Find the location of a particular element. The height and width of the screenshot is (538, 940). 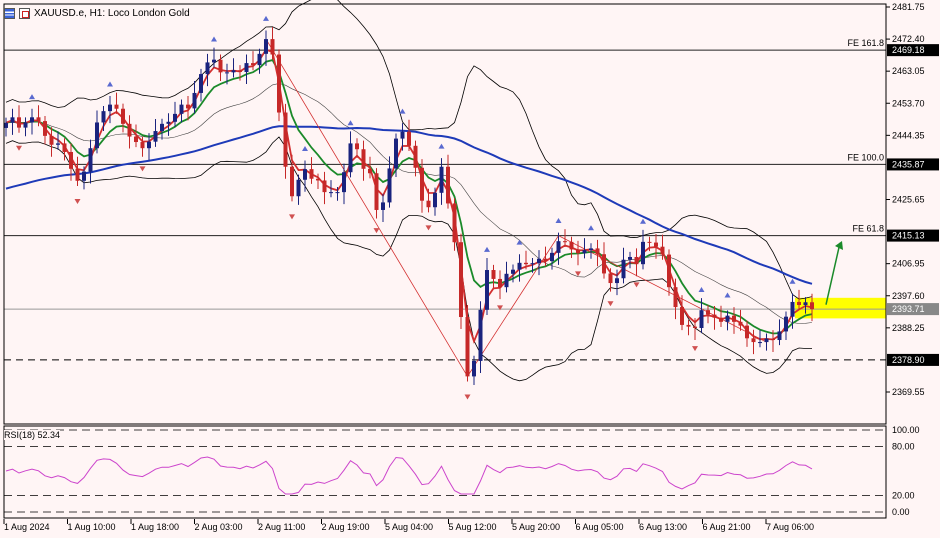

price-tag-label: 2435.87 is located at coordinates (908, 164).